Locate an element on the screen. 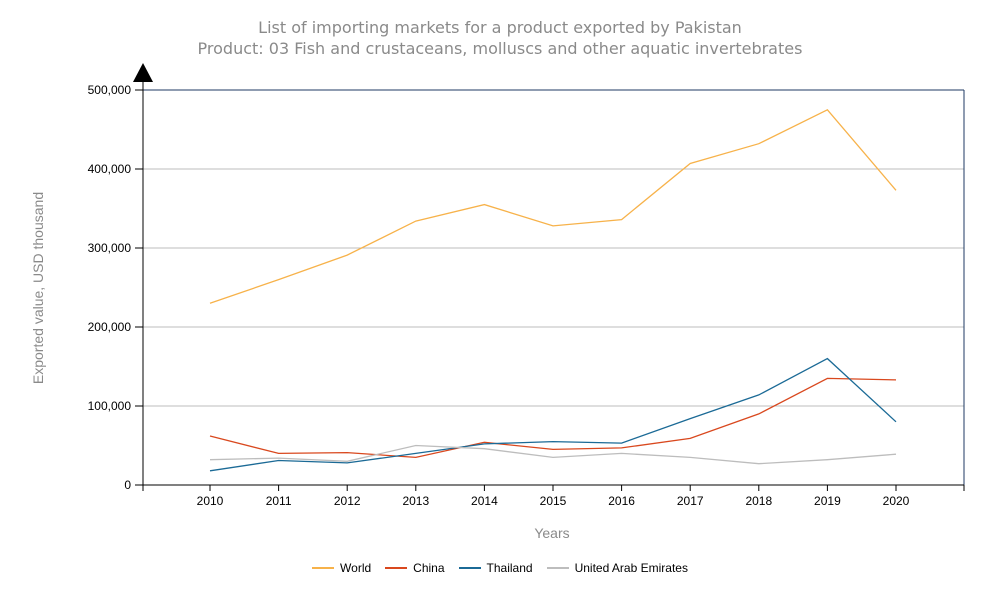 The image size is (1000, 600). x-tick-label: 2016 is located at coordinates (621, 501).